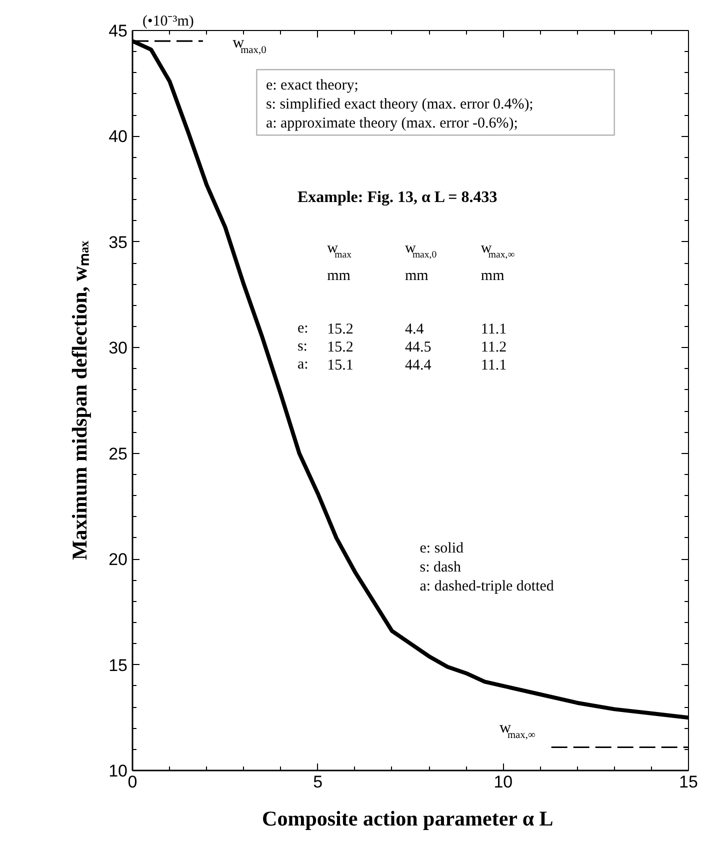 This screenshot has width=703, height=843. What do you see at coordinates (118, 454) in the screenshot?
I see `y-tick-label: 25` at bounding box center [118, 454].